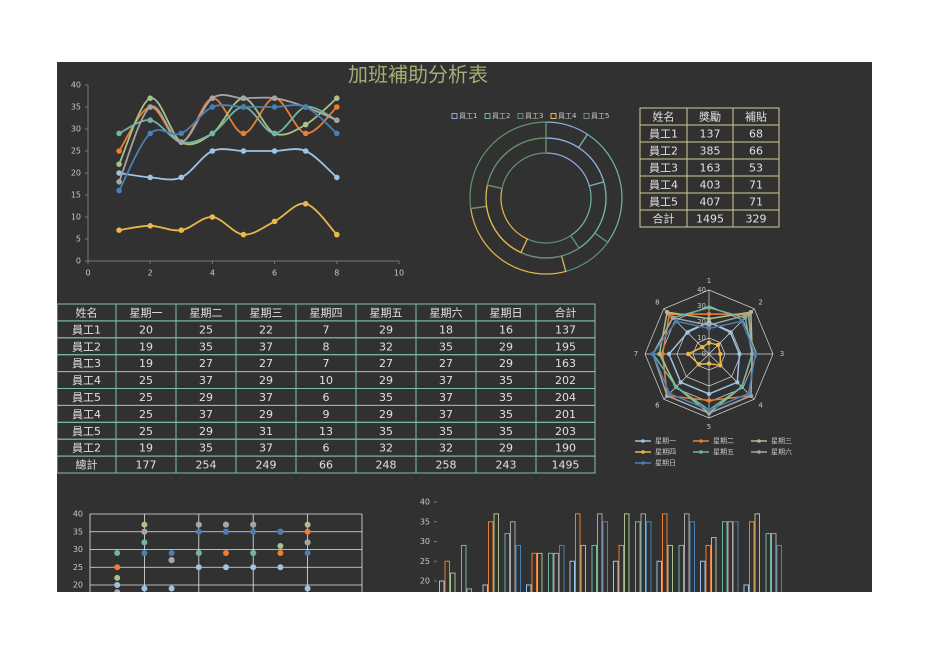 This screenshot has height=662, width=936. I want to click on cell-text: 385, so click(710, 151).